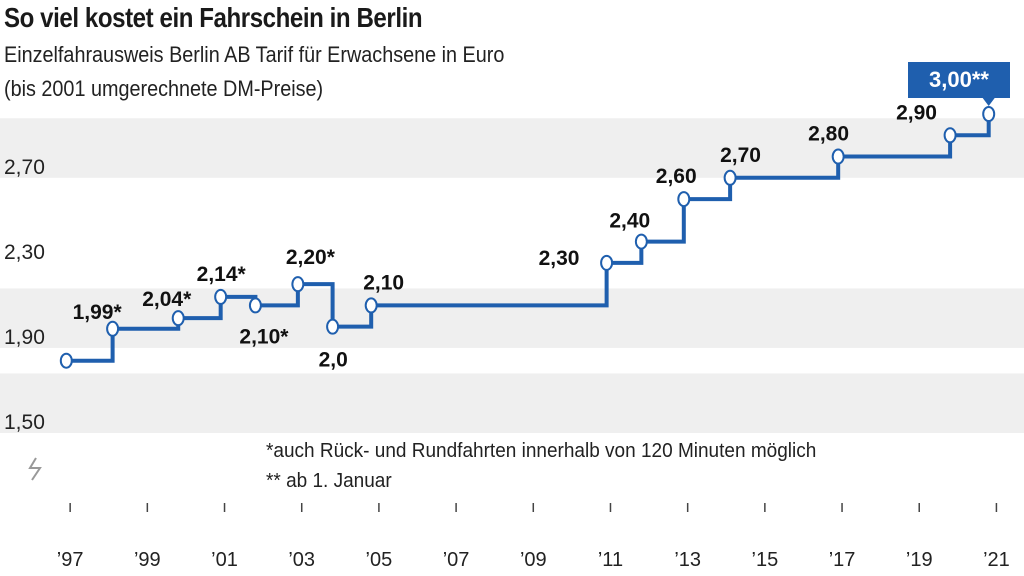  I want to click on x-tick-label: ’99, so click(147, 560).